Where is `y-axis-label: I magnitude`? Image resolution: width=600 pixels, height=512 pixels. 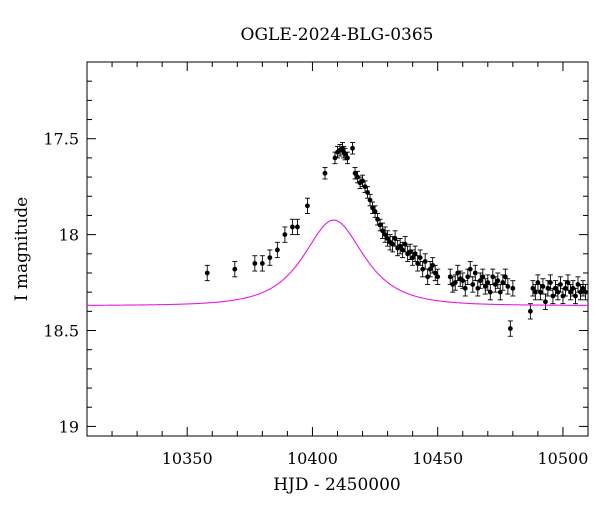 y-axis-label: I magnitude is located at coordinates (22, 249).